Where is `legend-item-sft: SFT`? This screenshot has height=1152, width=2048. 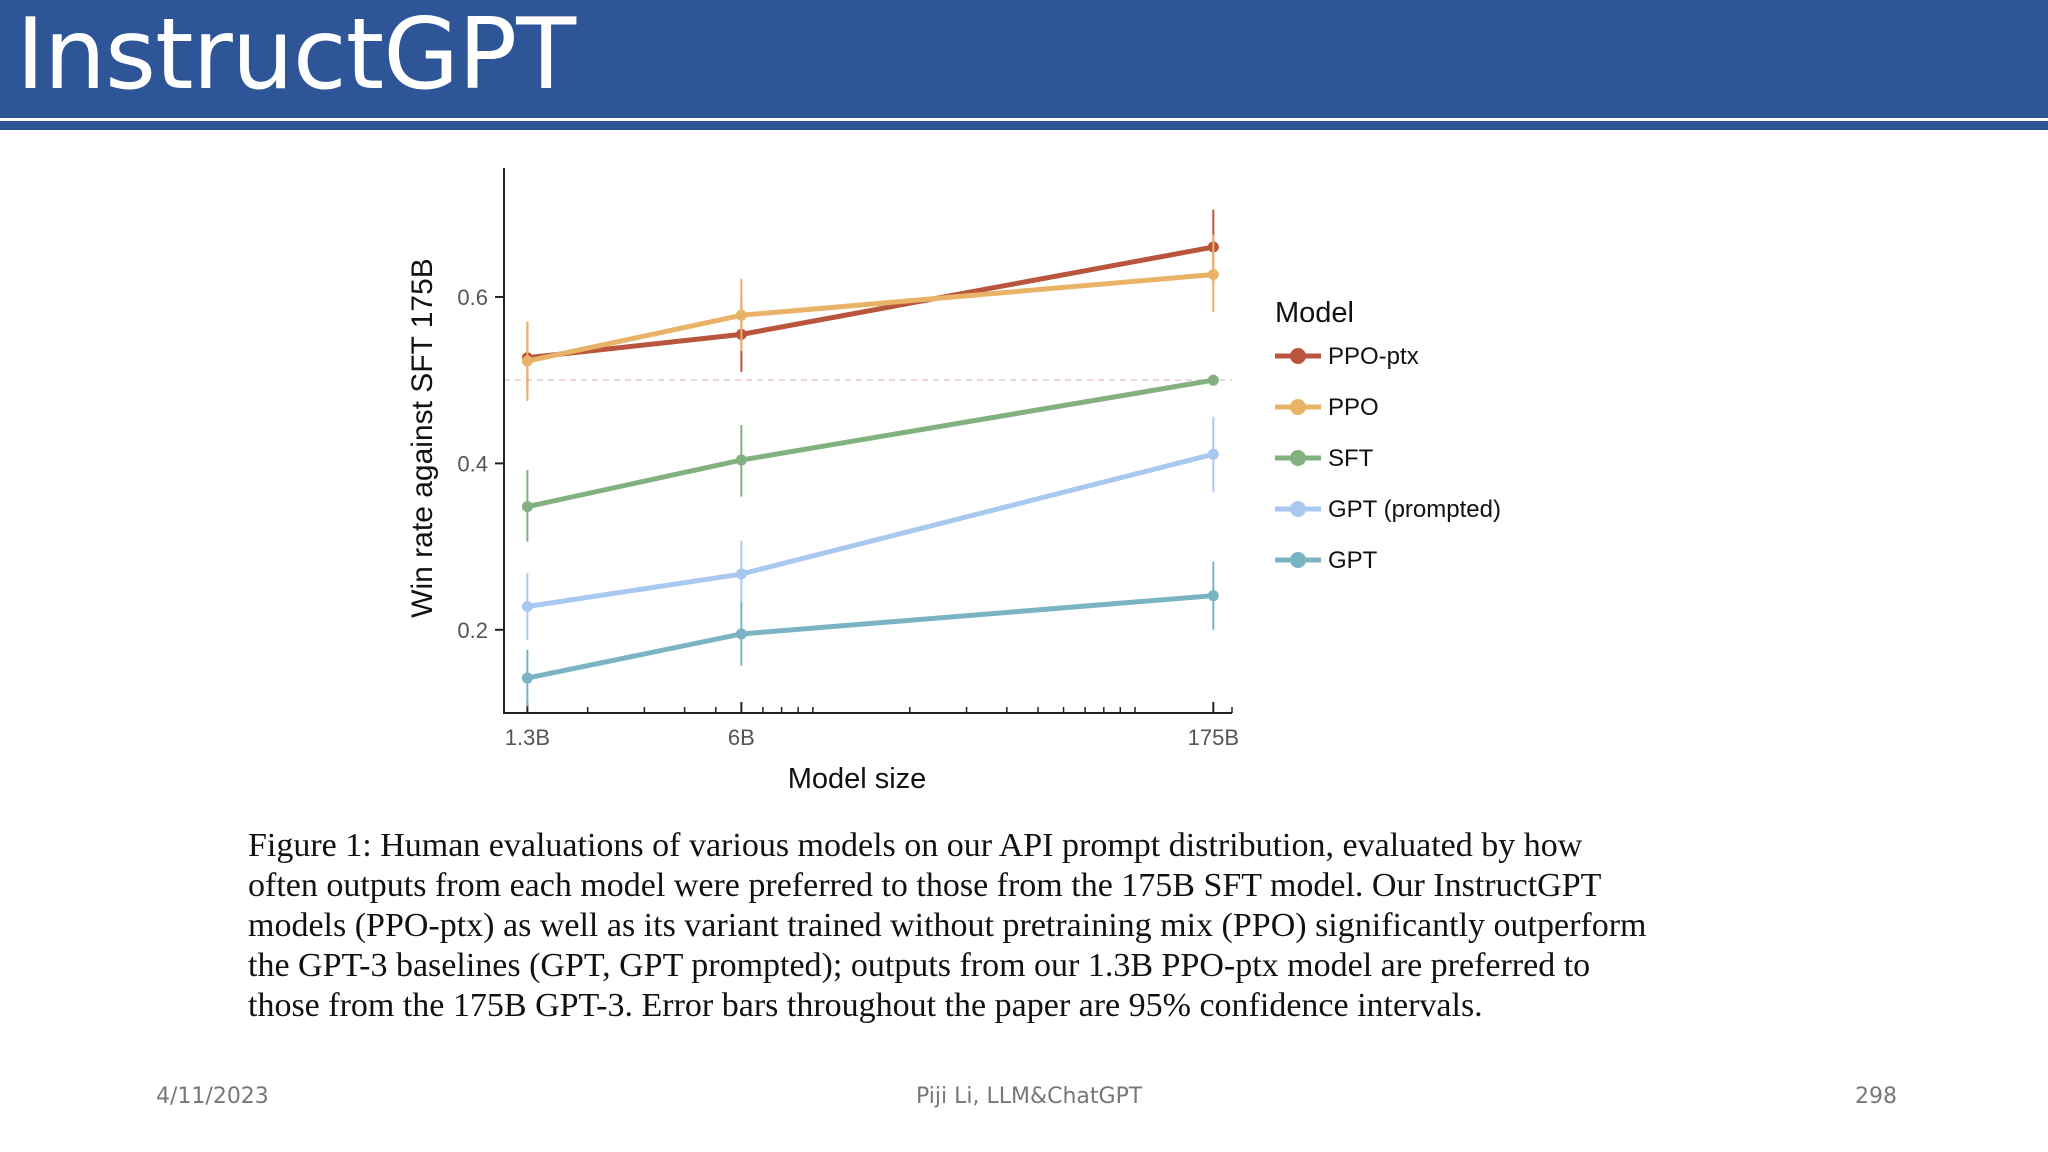
legend-item-sft: SFT is located at coordinates (1324, 458).